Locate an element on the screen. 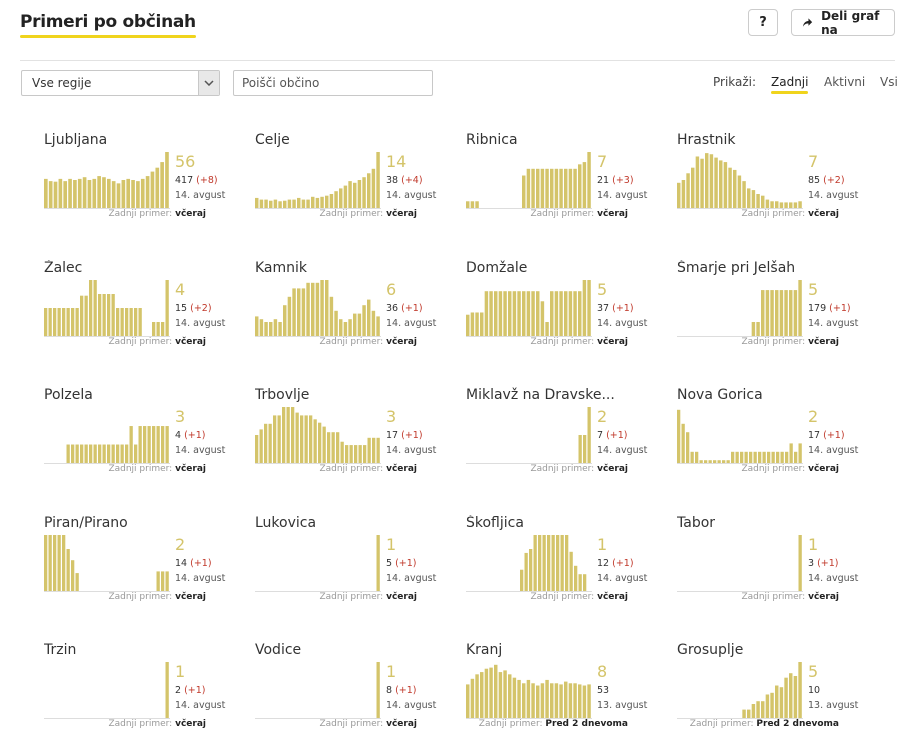 The image size is (905, 751). municipality-bar-chart is located at coordinates (740, 181).